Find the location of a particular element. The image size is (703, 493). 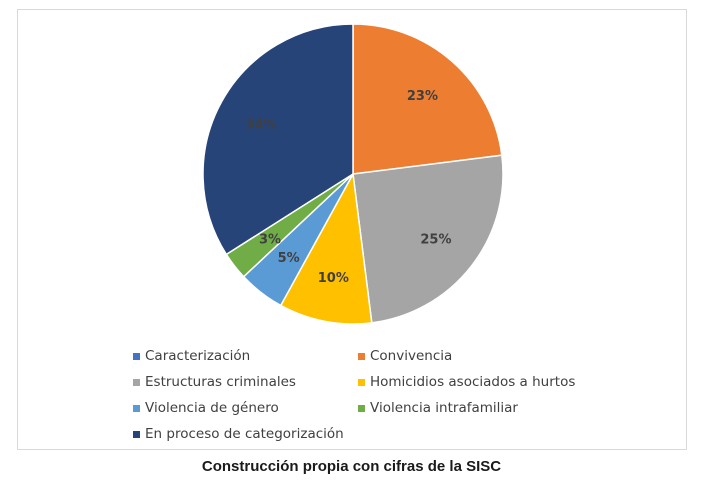

slice-data-label-4: 5% is located at coordinates (289, 258).